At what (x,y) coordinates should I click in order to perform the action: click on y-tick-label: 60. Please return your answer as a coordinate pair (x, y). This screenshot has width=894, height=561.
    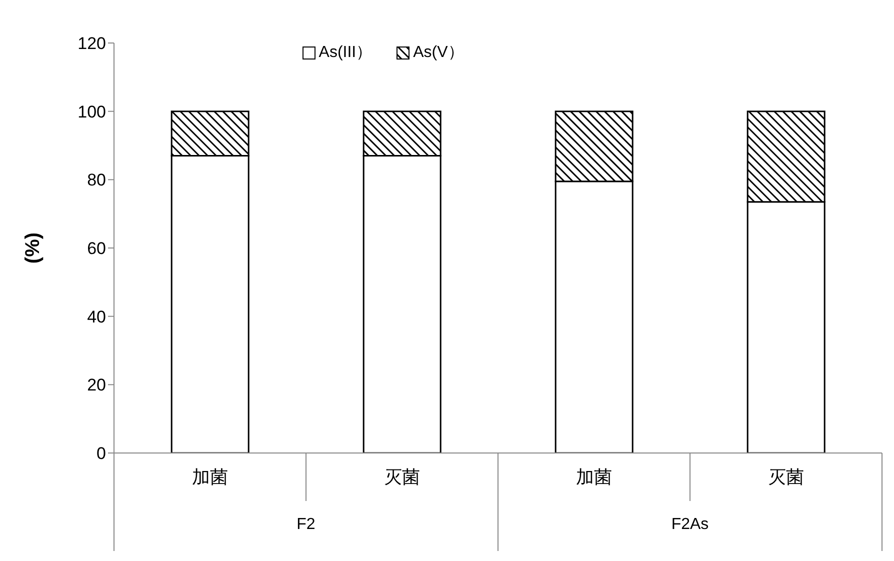
    Looking at the image, I should click on (96, 248).